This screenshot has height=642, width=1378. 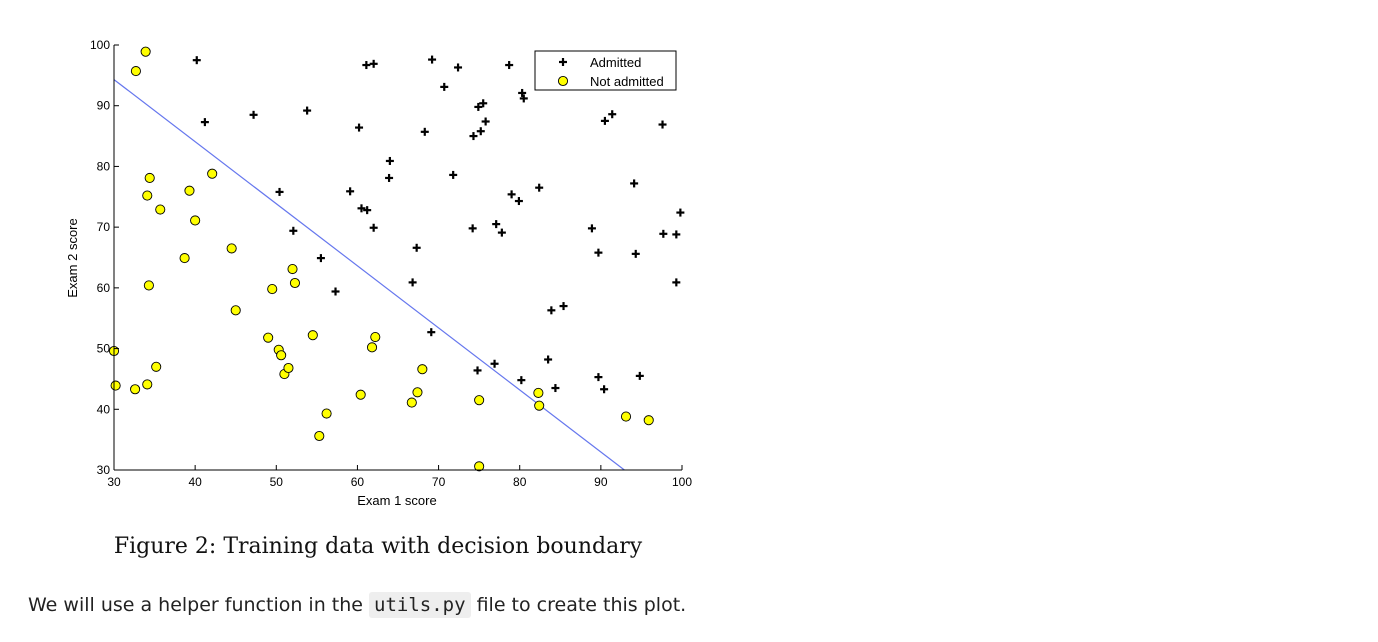 What do you see at coordinates (563, 62) in the screenshot?
I see `legend-marker-admitted` at bounding box center [563, 62].